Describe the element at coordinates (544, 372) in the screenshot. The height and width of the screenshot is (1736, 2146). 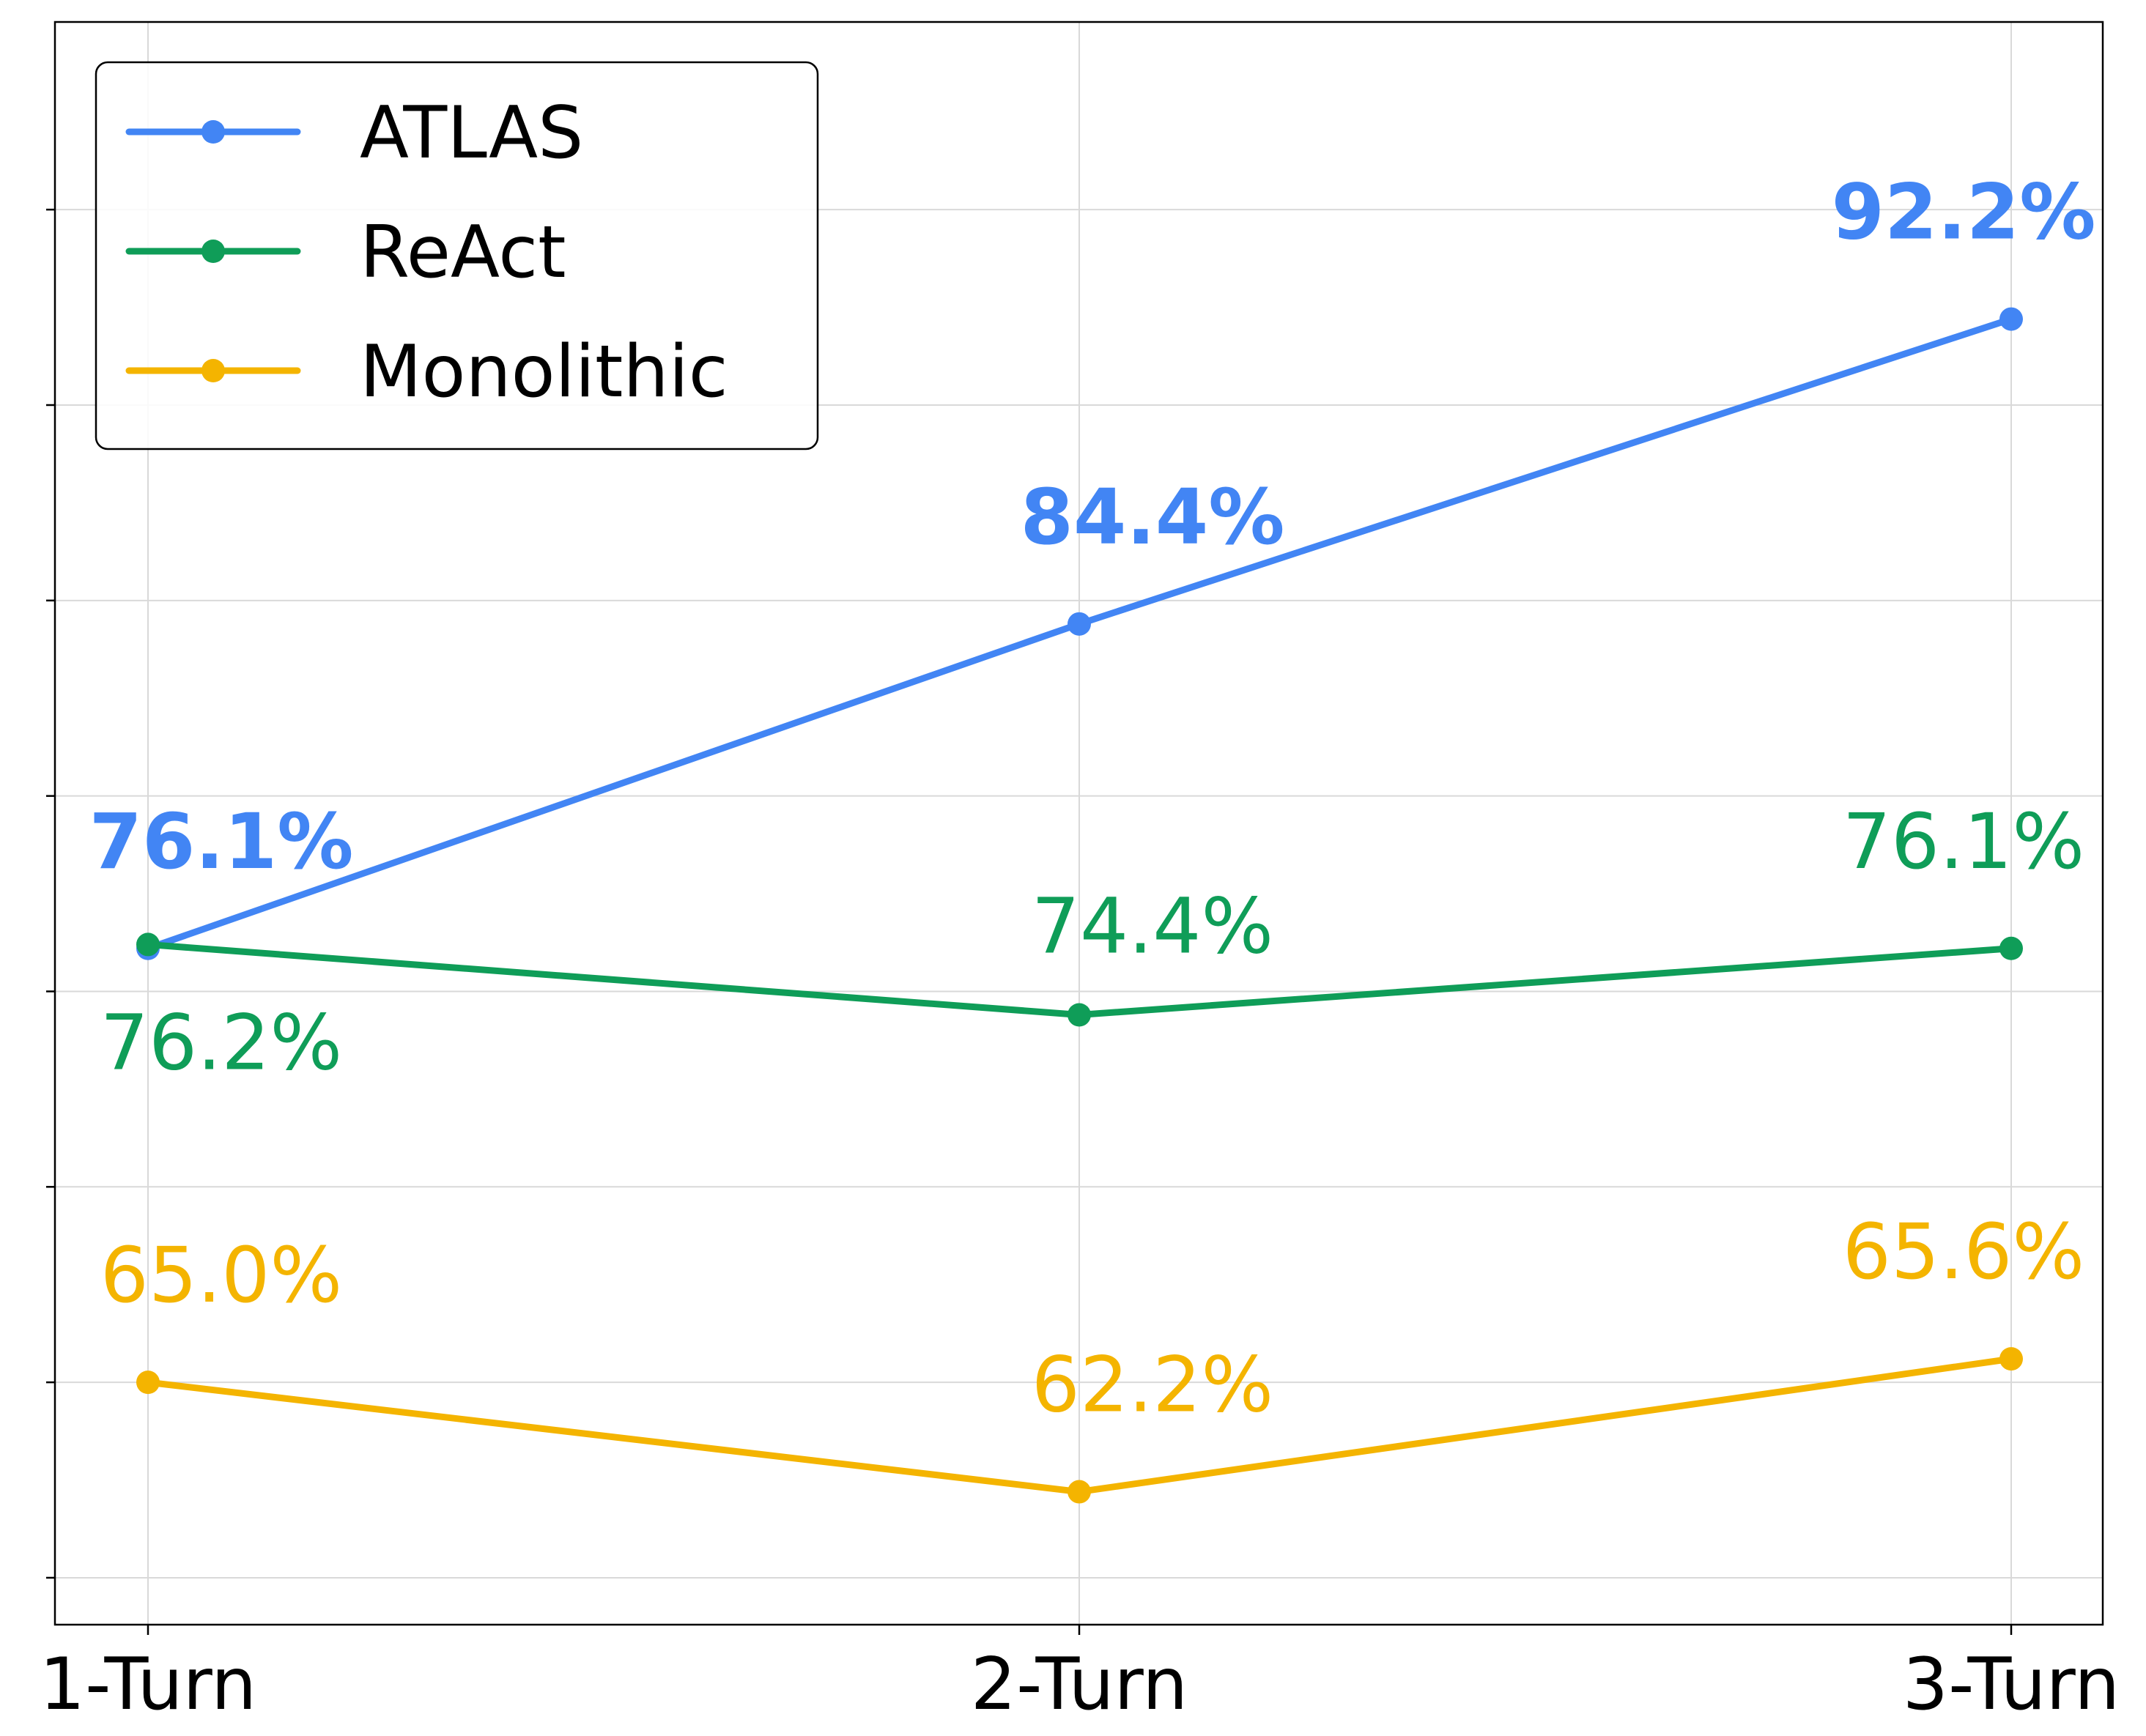
I see `monolithic-legend-label: Monolithic` at that location.